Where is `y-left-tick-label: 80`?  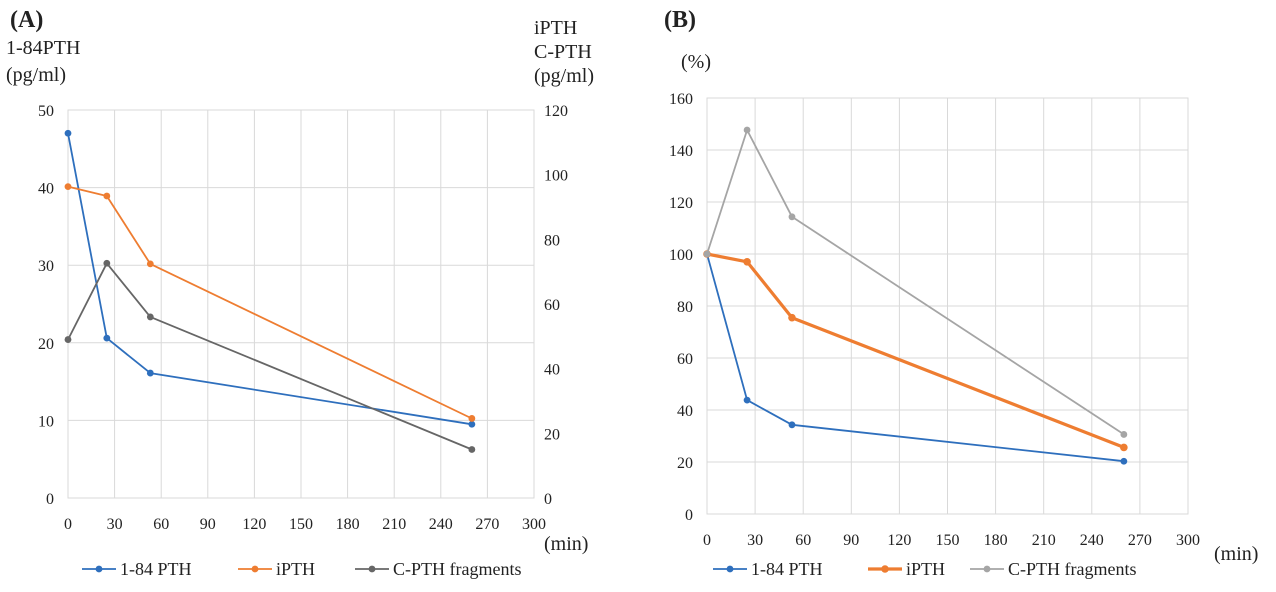
y-left-tick-label: 80 is located at coordinates (685, 307).